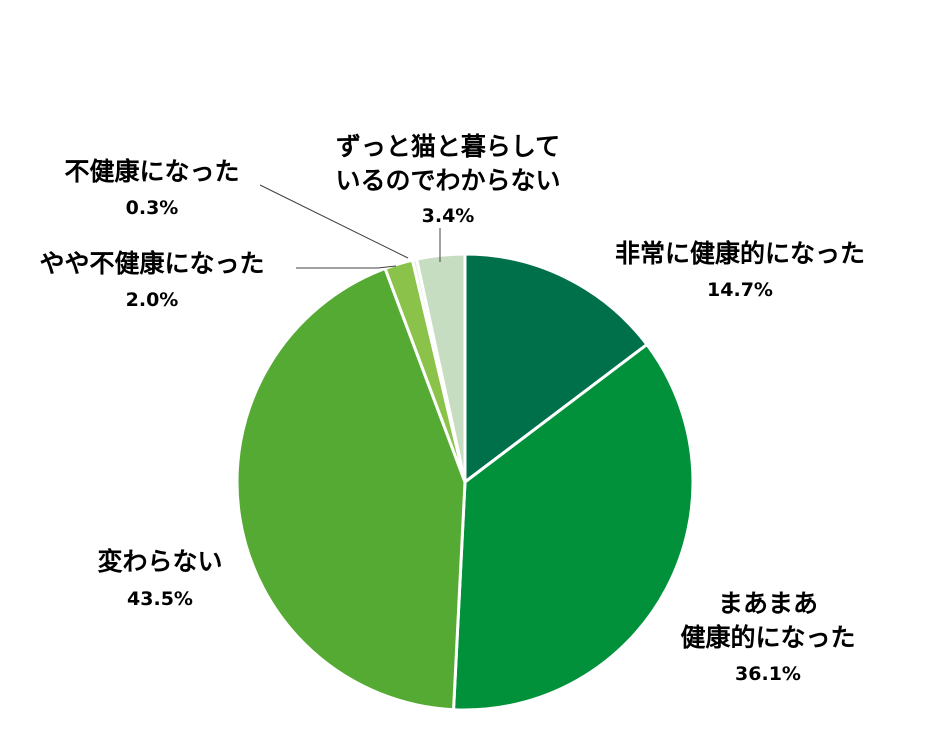 The image size is (938, 736). Describe the element at coordinates (152, 300) in the screenshot. I see `slice-value-label: 2.0%` at that location.